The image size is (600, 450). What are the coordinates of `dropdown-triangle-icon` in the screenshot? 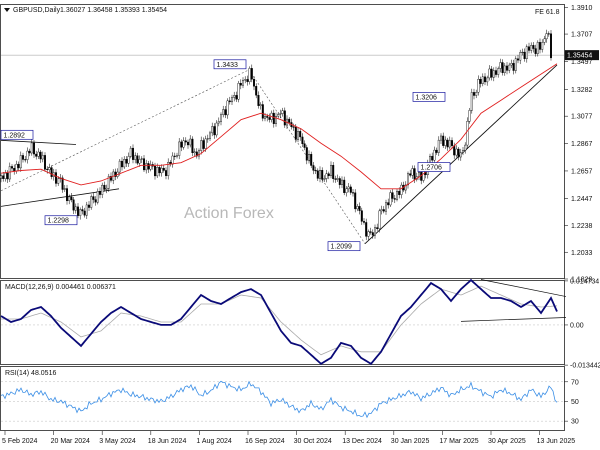 It's located at (7, 10).